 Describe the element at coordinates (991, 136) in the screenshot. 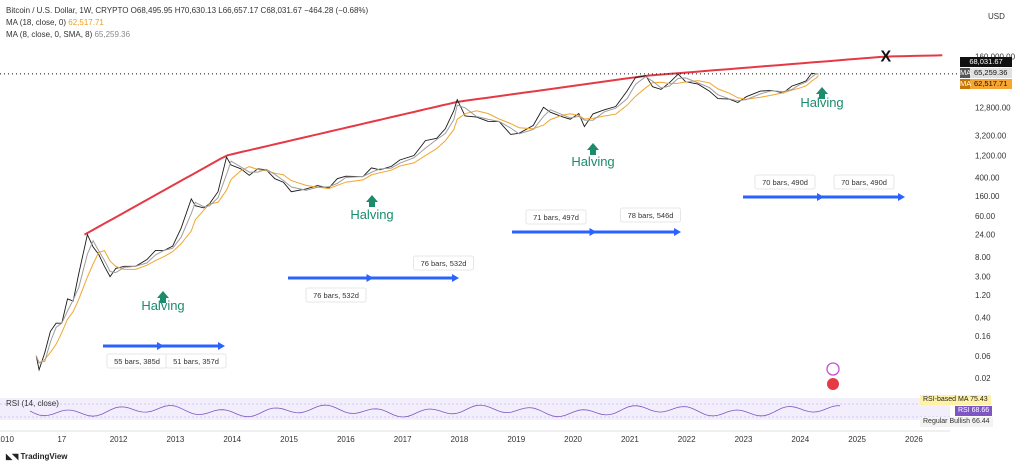

I see `y-tick-label: 3,200.00` at that location.